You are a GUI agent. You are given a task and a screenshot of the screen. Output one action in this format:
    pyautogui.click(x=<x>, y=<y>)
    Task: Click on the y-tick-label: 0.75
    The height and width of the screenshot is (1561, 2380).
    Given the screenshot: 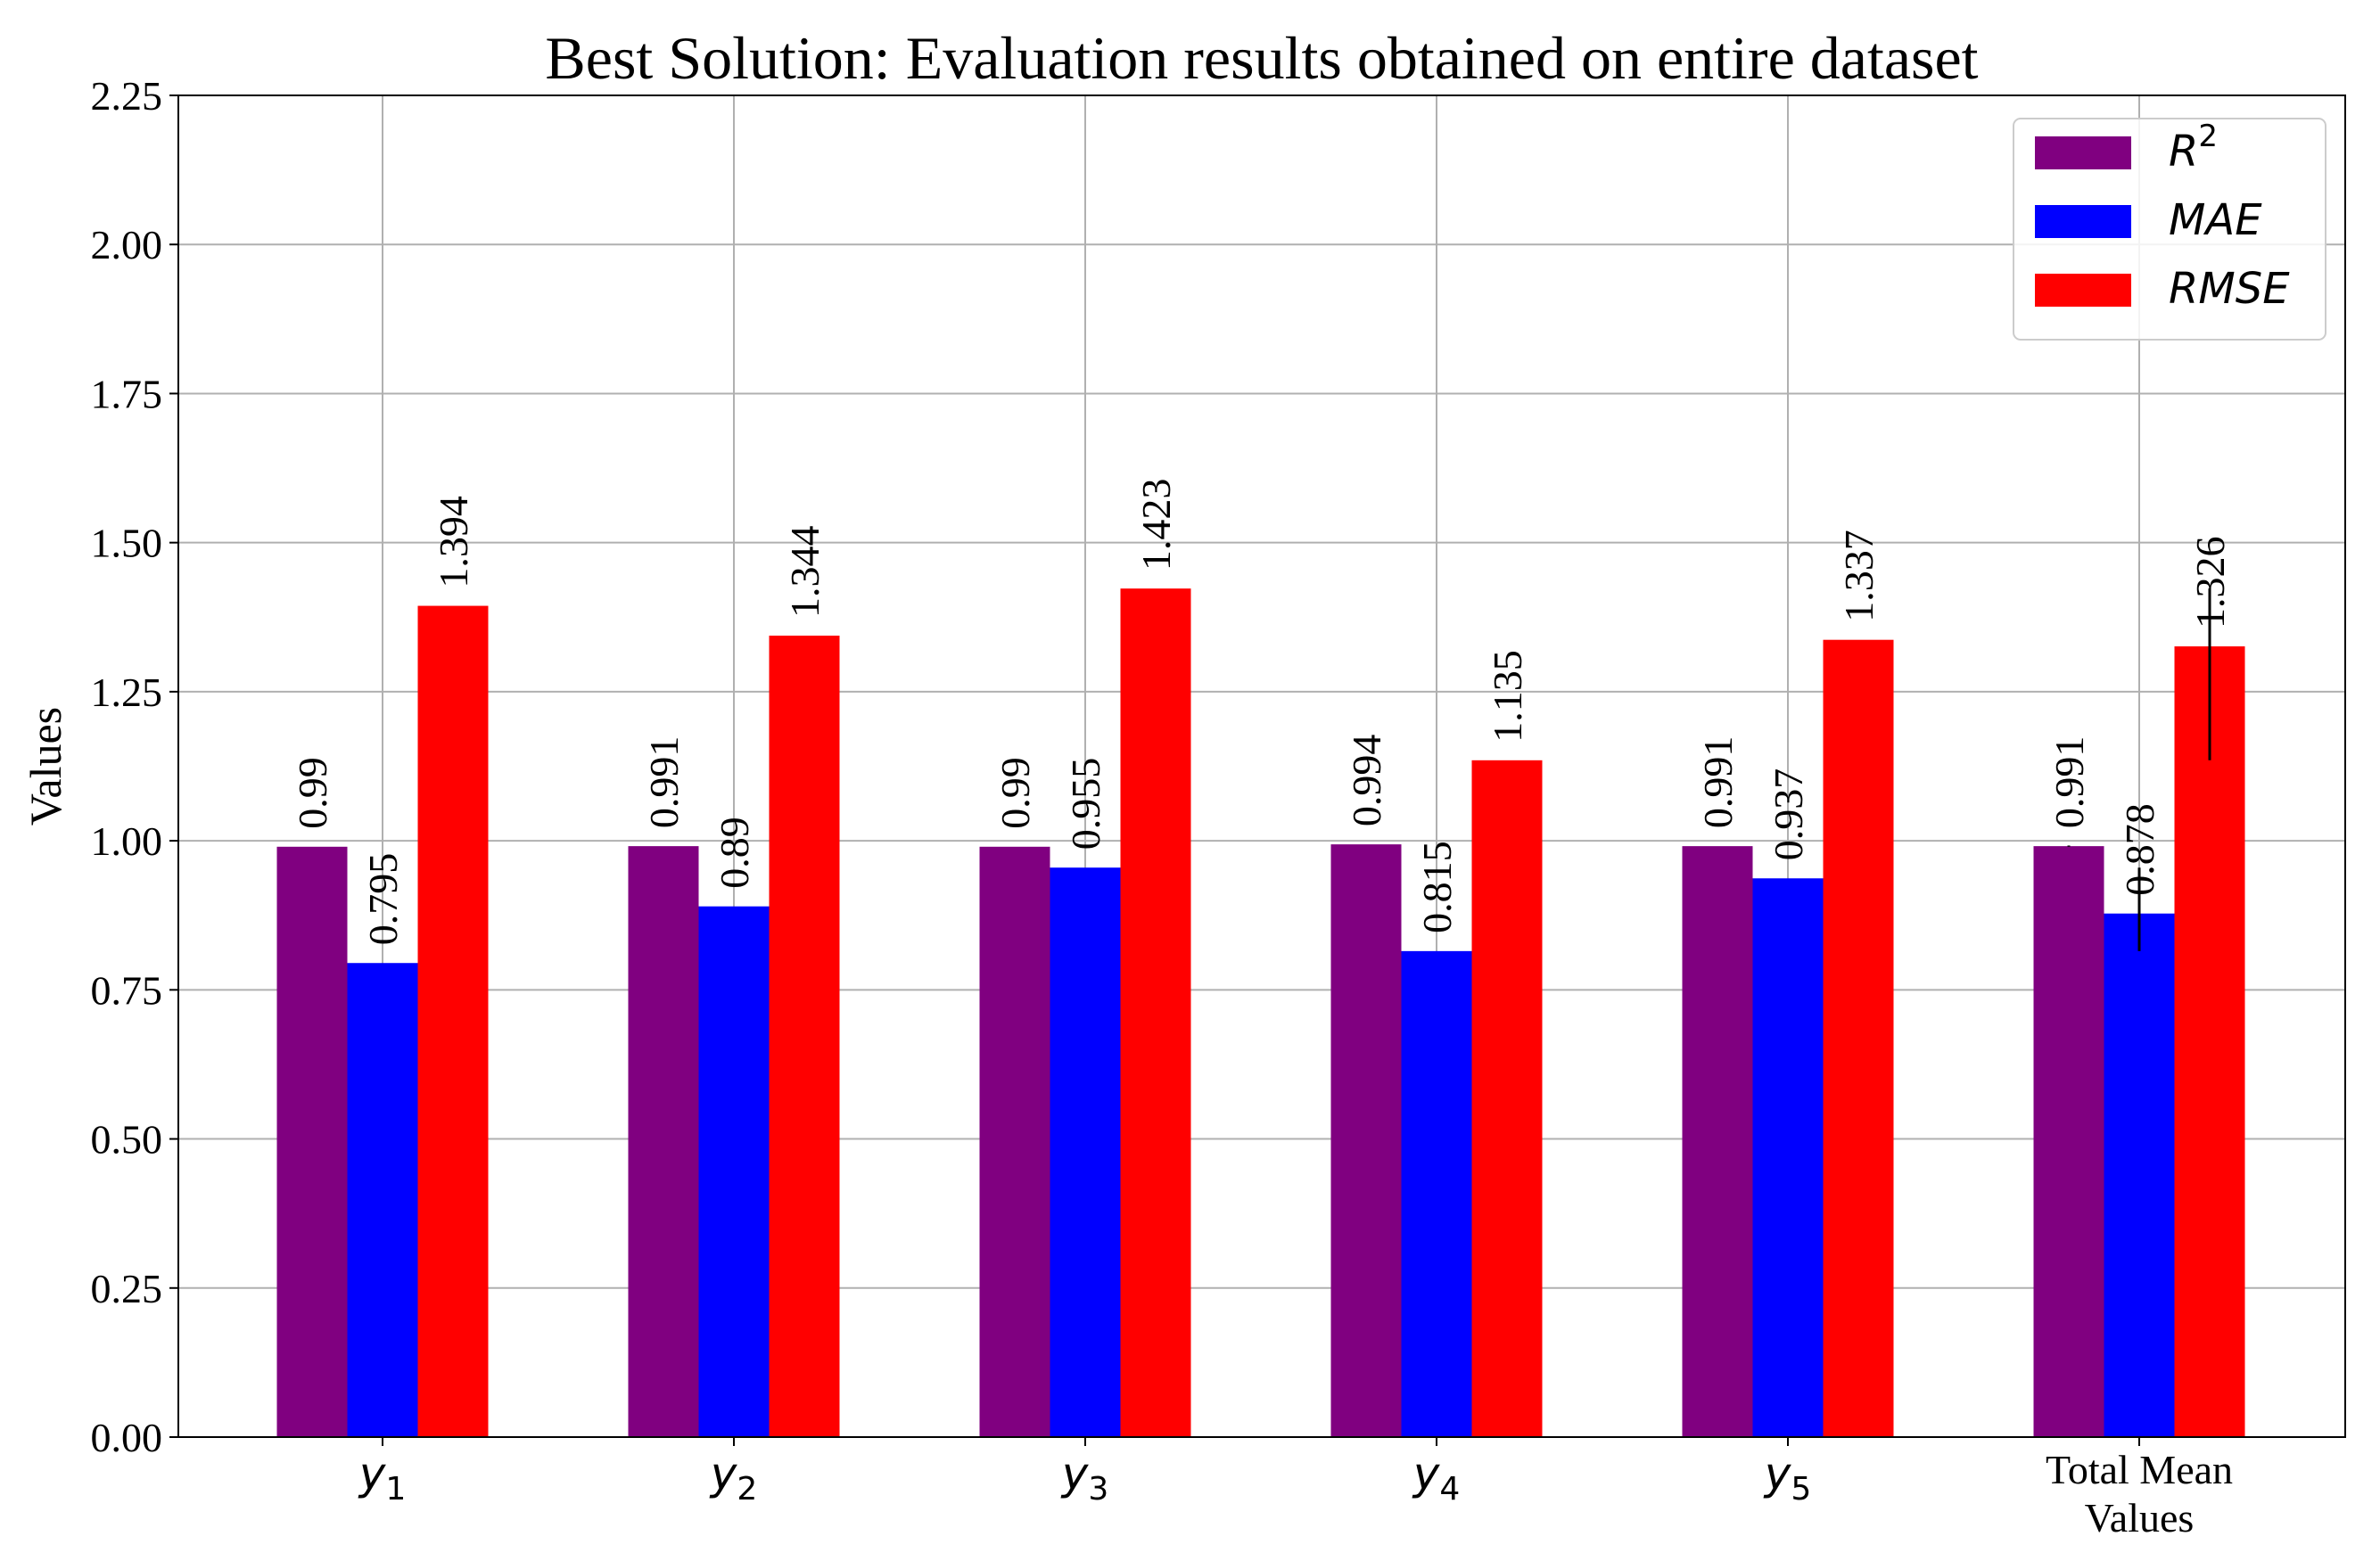 What is the action you would take?
    pyautogui.click(x=127, y=990)
    